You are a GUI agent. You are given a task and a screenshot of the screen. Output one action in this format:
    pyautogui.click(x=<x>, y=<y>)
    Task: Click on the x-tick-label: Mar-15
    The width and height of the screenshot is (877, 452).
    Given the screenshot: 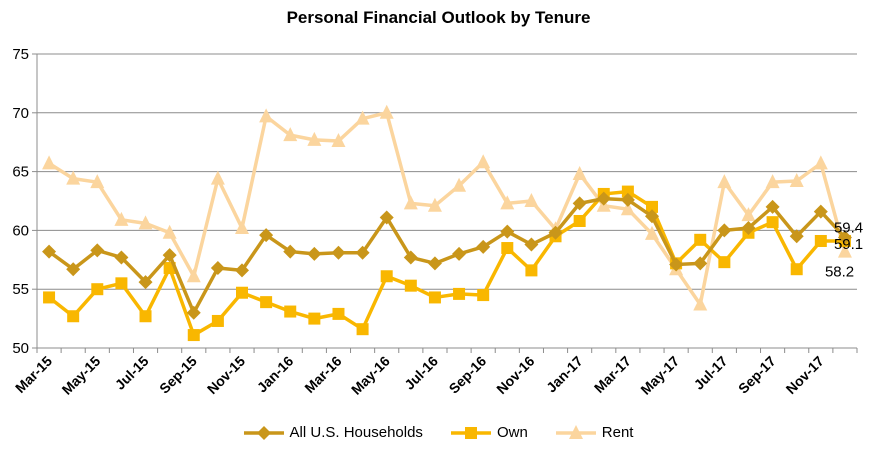 What is the action you would take?
    pyautogui.click(x=33, y=374)
    